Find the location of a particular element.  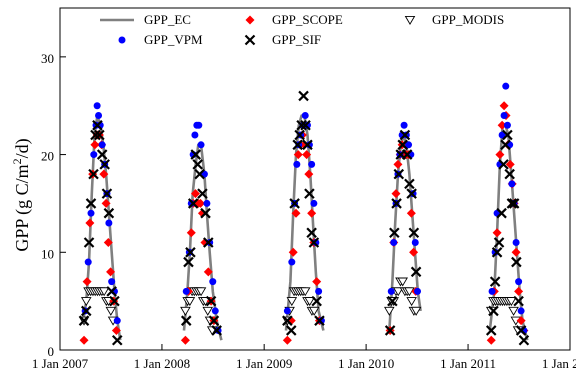

legend-item-gpp-modis: GPP_MODIS is located at coordinates (454, 19).